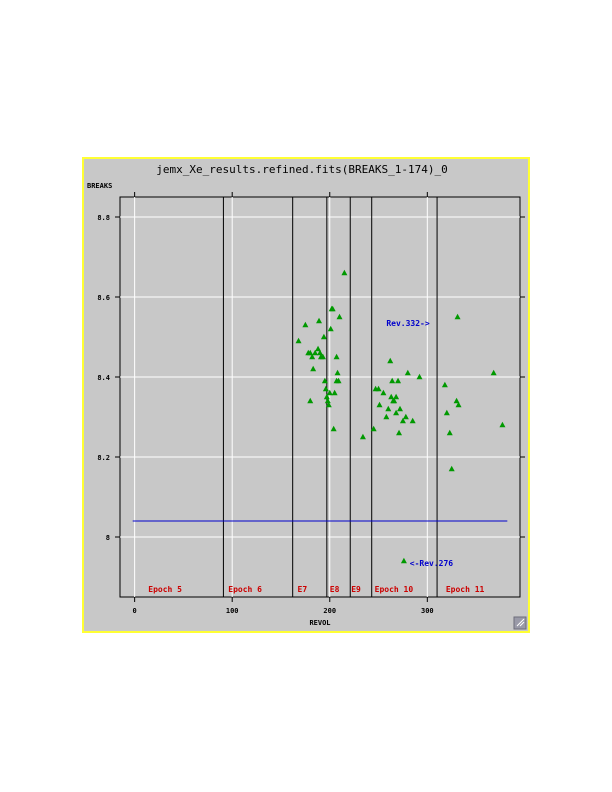 Image resolution: width=612 pixels, height=792 pixels. I want to click on epoch-label: Epoch 5, so click(165, 589).